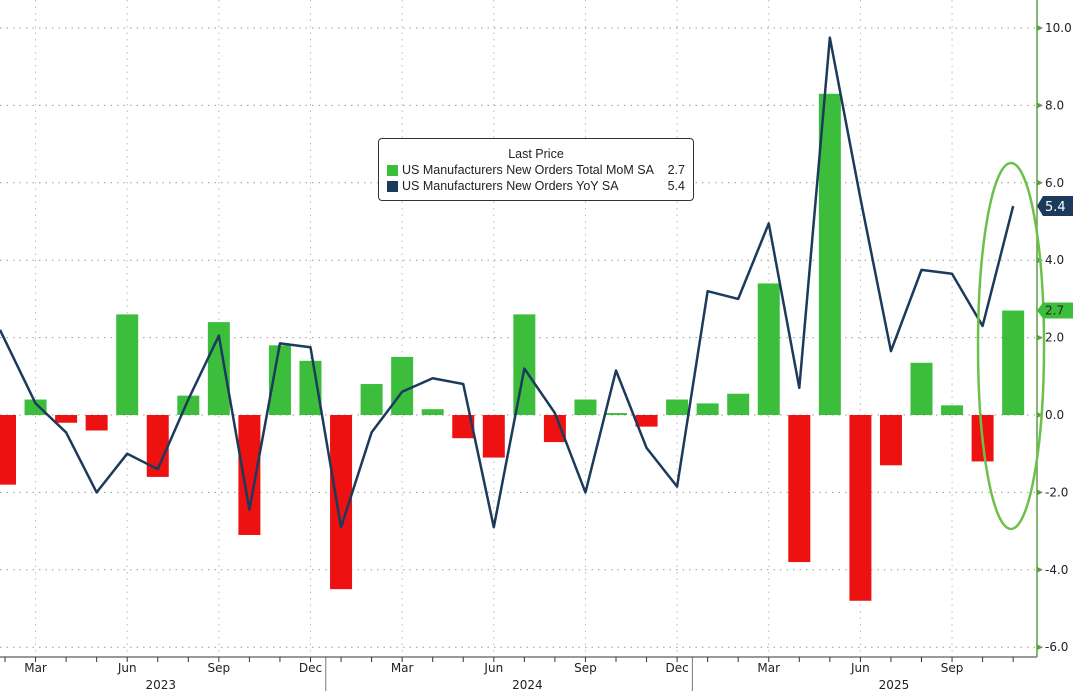 The height and width of the screenshot is (691, 1073). What do you see at coordinates (894, 684) in the screenshot?
I see `x-year-label: 2025` at bounding box center [894, 684].